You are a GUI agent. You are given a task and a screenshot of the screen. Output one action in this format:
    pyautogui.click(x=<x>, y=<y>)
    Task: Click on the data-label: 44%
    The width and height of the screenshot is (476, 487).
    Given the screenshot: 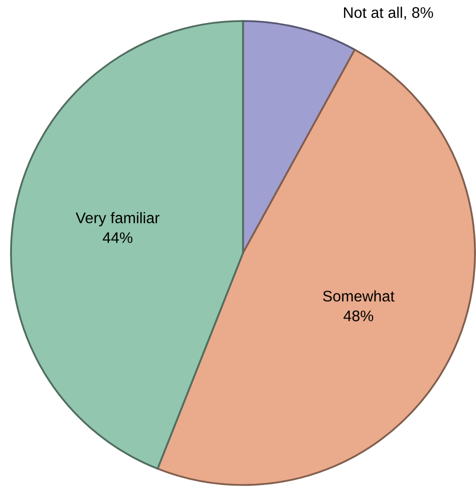 What is the action you would take?
    pyautogui.click(x=117, y=238)
    